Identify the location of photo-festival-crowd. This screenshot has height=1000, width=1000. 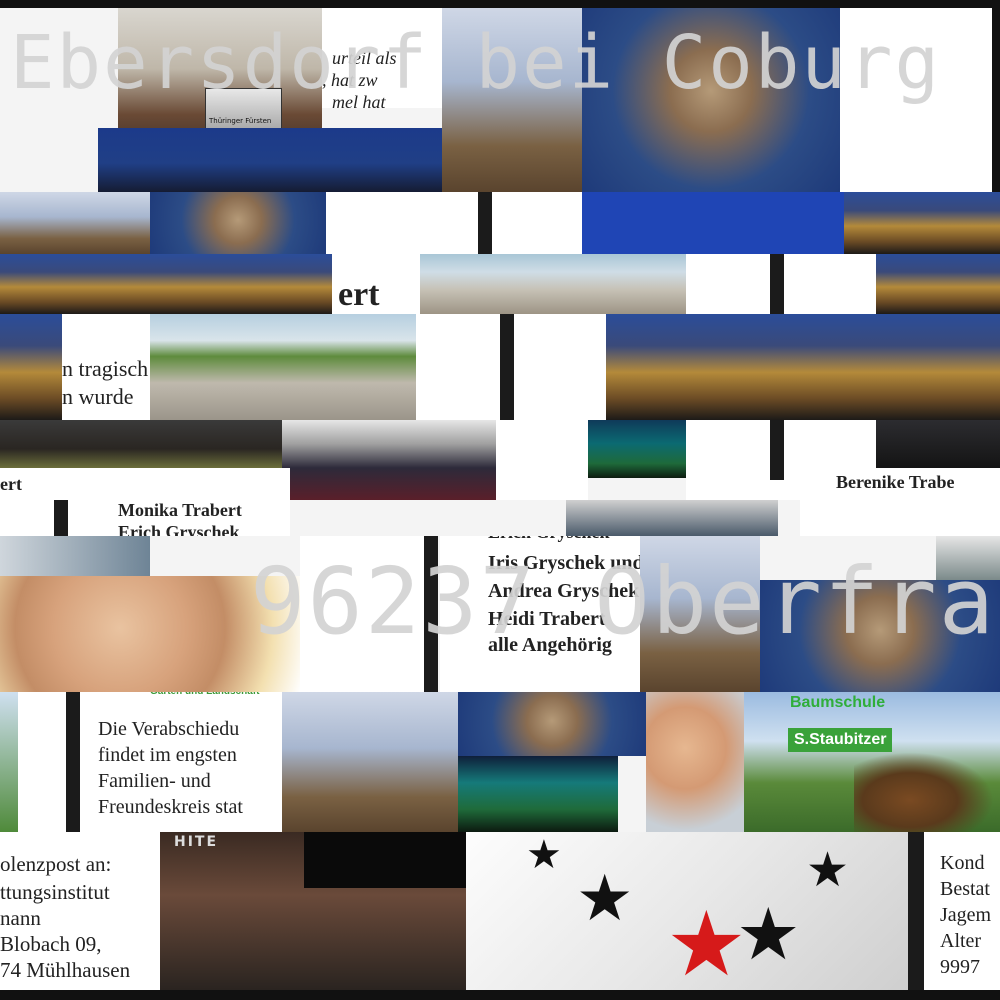
(389, 460).